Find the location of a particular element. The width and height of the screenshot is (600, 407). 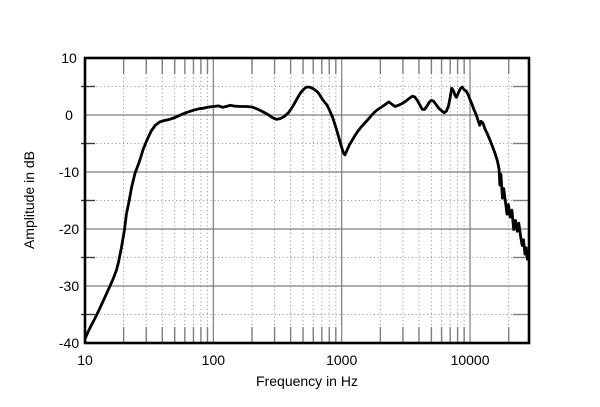

y-tick-label: -40 is located at coordinates (69, 343).